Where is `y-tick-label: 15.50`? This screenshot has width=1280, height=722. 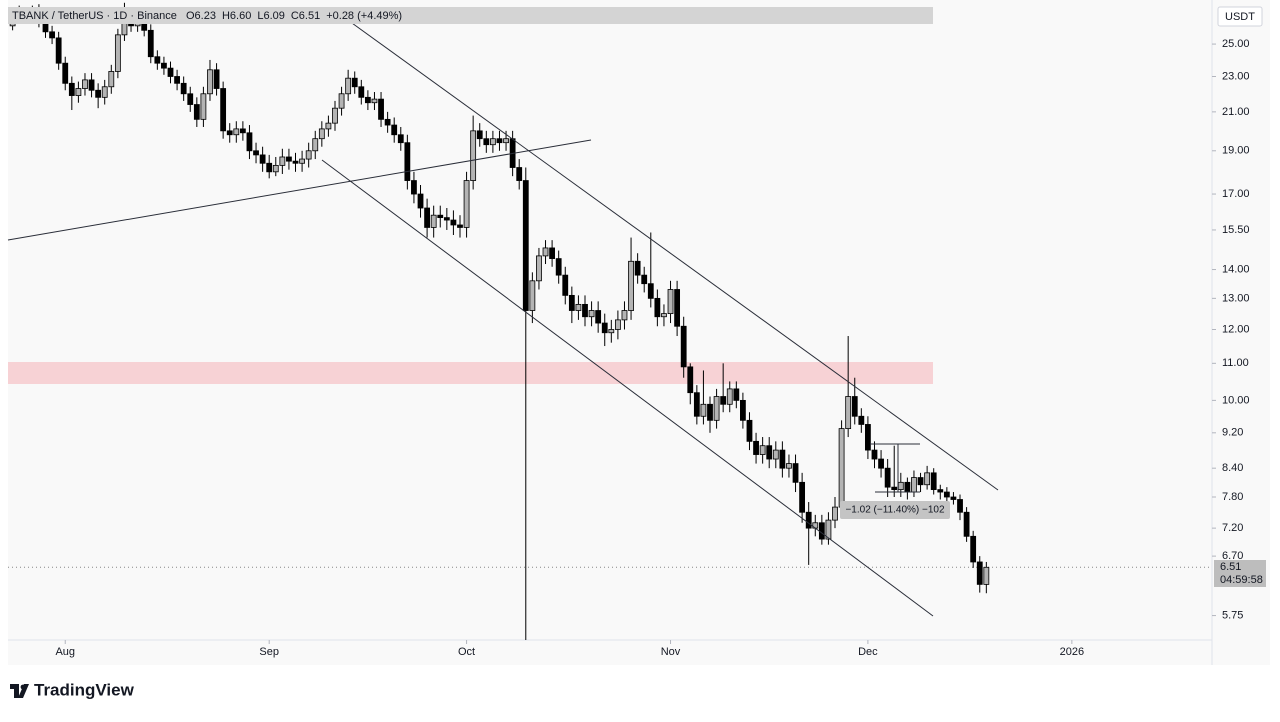 y-tick-label: 15.50 is located at coordinates (1236, 230).